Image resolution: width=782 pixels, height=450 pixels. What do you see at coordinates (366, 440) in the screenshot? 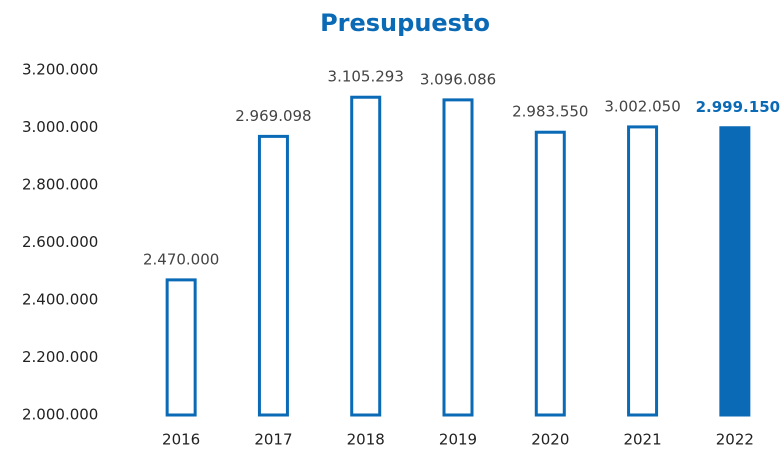
I see `x-tick-label: 2018` at bounding box center [366, 440].